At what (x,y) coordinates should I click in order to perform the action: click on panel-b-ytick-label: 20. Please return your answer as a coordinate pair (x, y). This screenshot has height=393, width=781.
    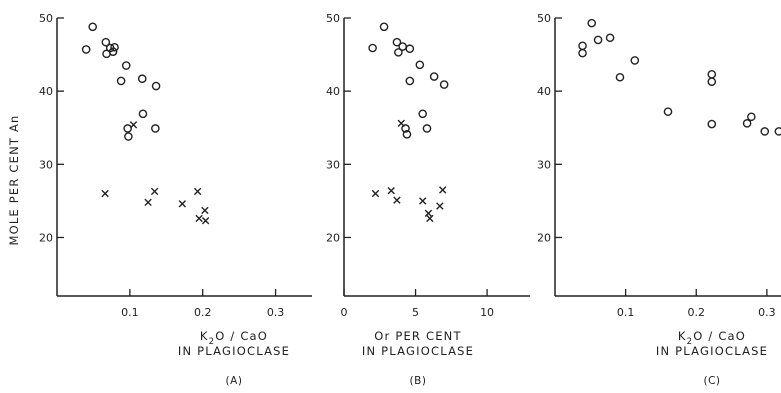
    Looking at the image, I should click on (333, 237).